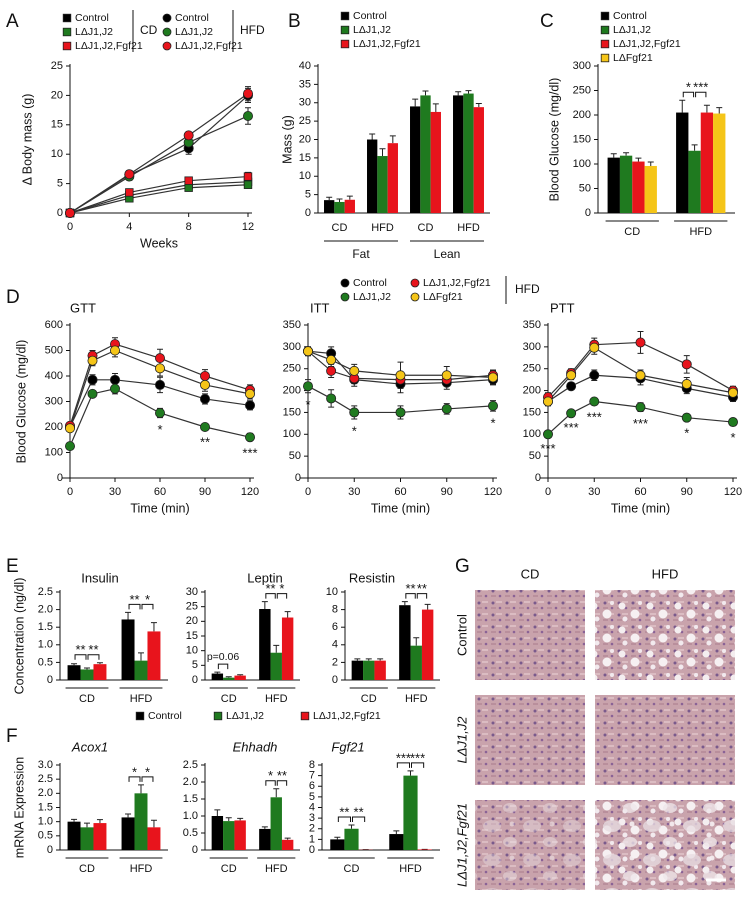 The width and height of the screenshot is (751, 902). I want to click on y-tick-label: 3.0, so click(45, 765).